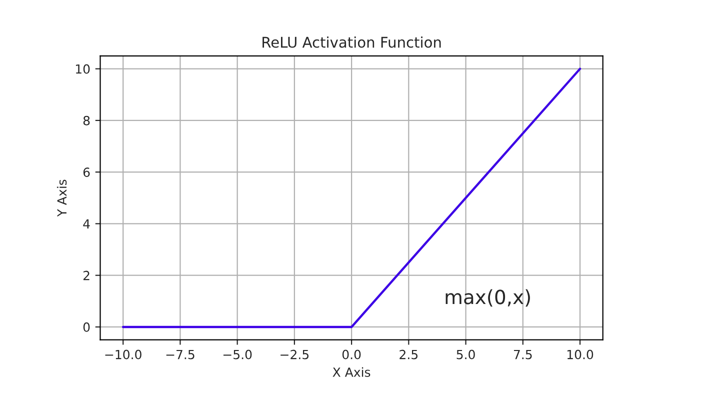 This screenshot has width=701, height=408. Describe the element at coordinates (83, 69) in the screenshot. I see `y-tick-label: 10` at that location.